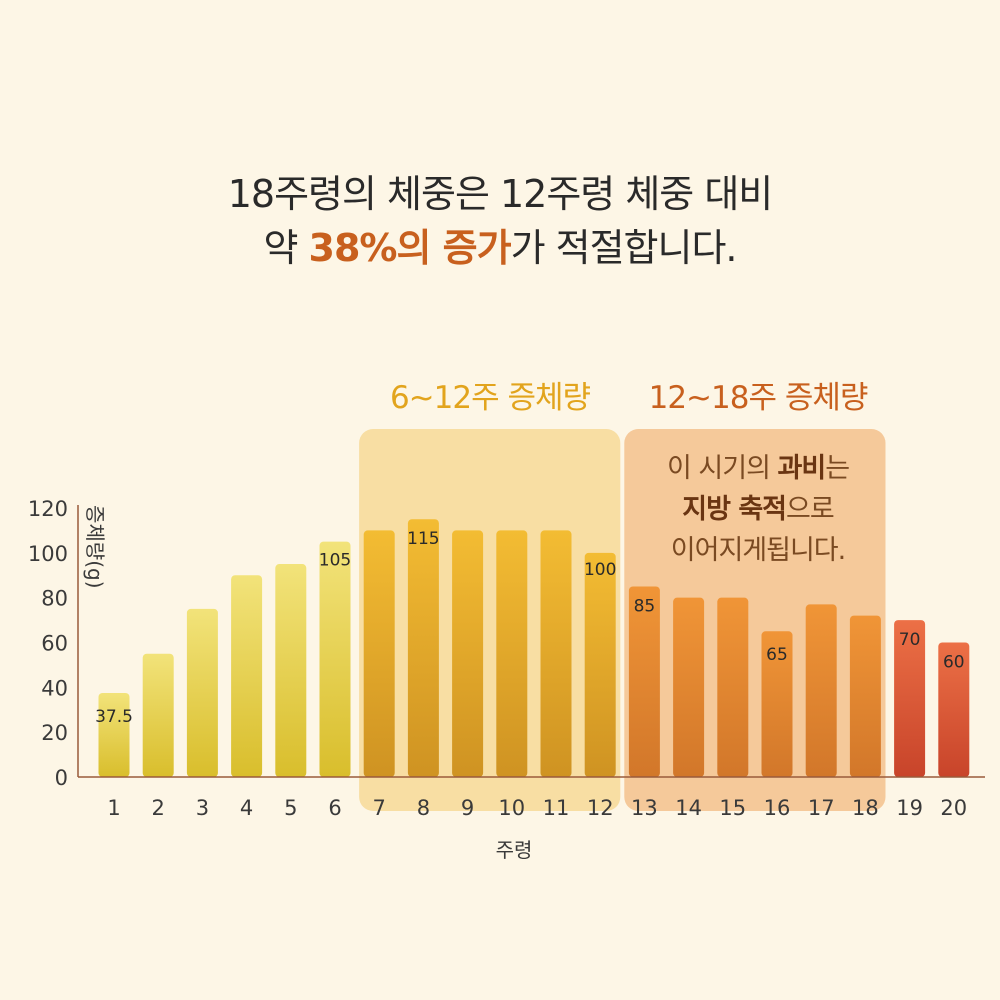  What do you see at coordinates (722, 468) in the screenshot?
I see `note-line-1-prefix: 이 시기의` at bounding box center [722, 468].